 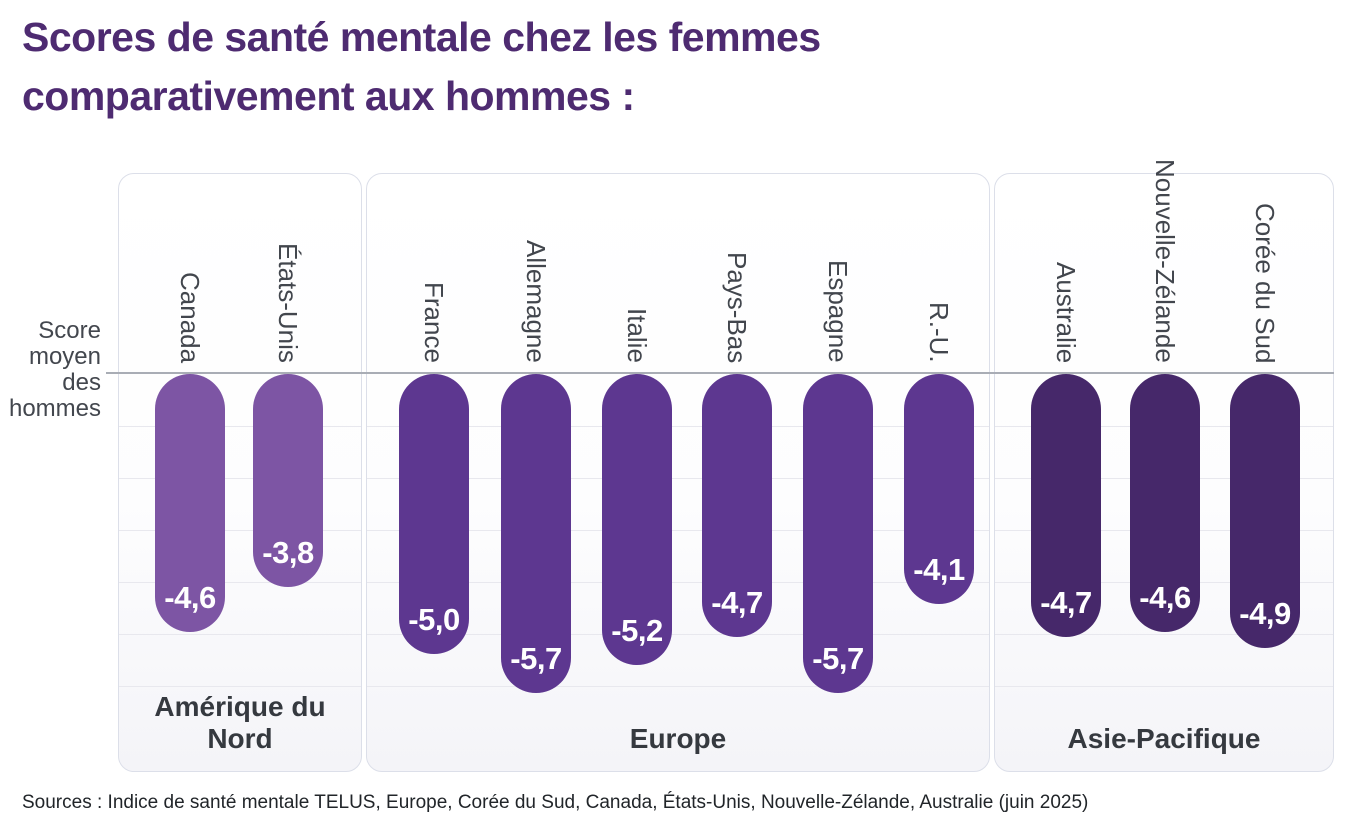 What do you see at coordinates (637, 631) in the screenshot?
I see `bar-value-label: -5,2` at bounding box center [637, 631].